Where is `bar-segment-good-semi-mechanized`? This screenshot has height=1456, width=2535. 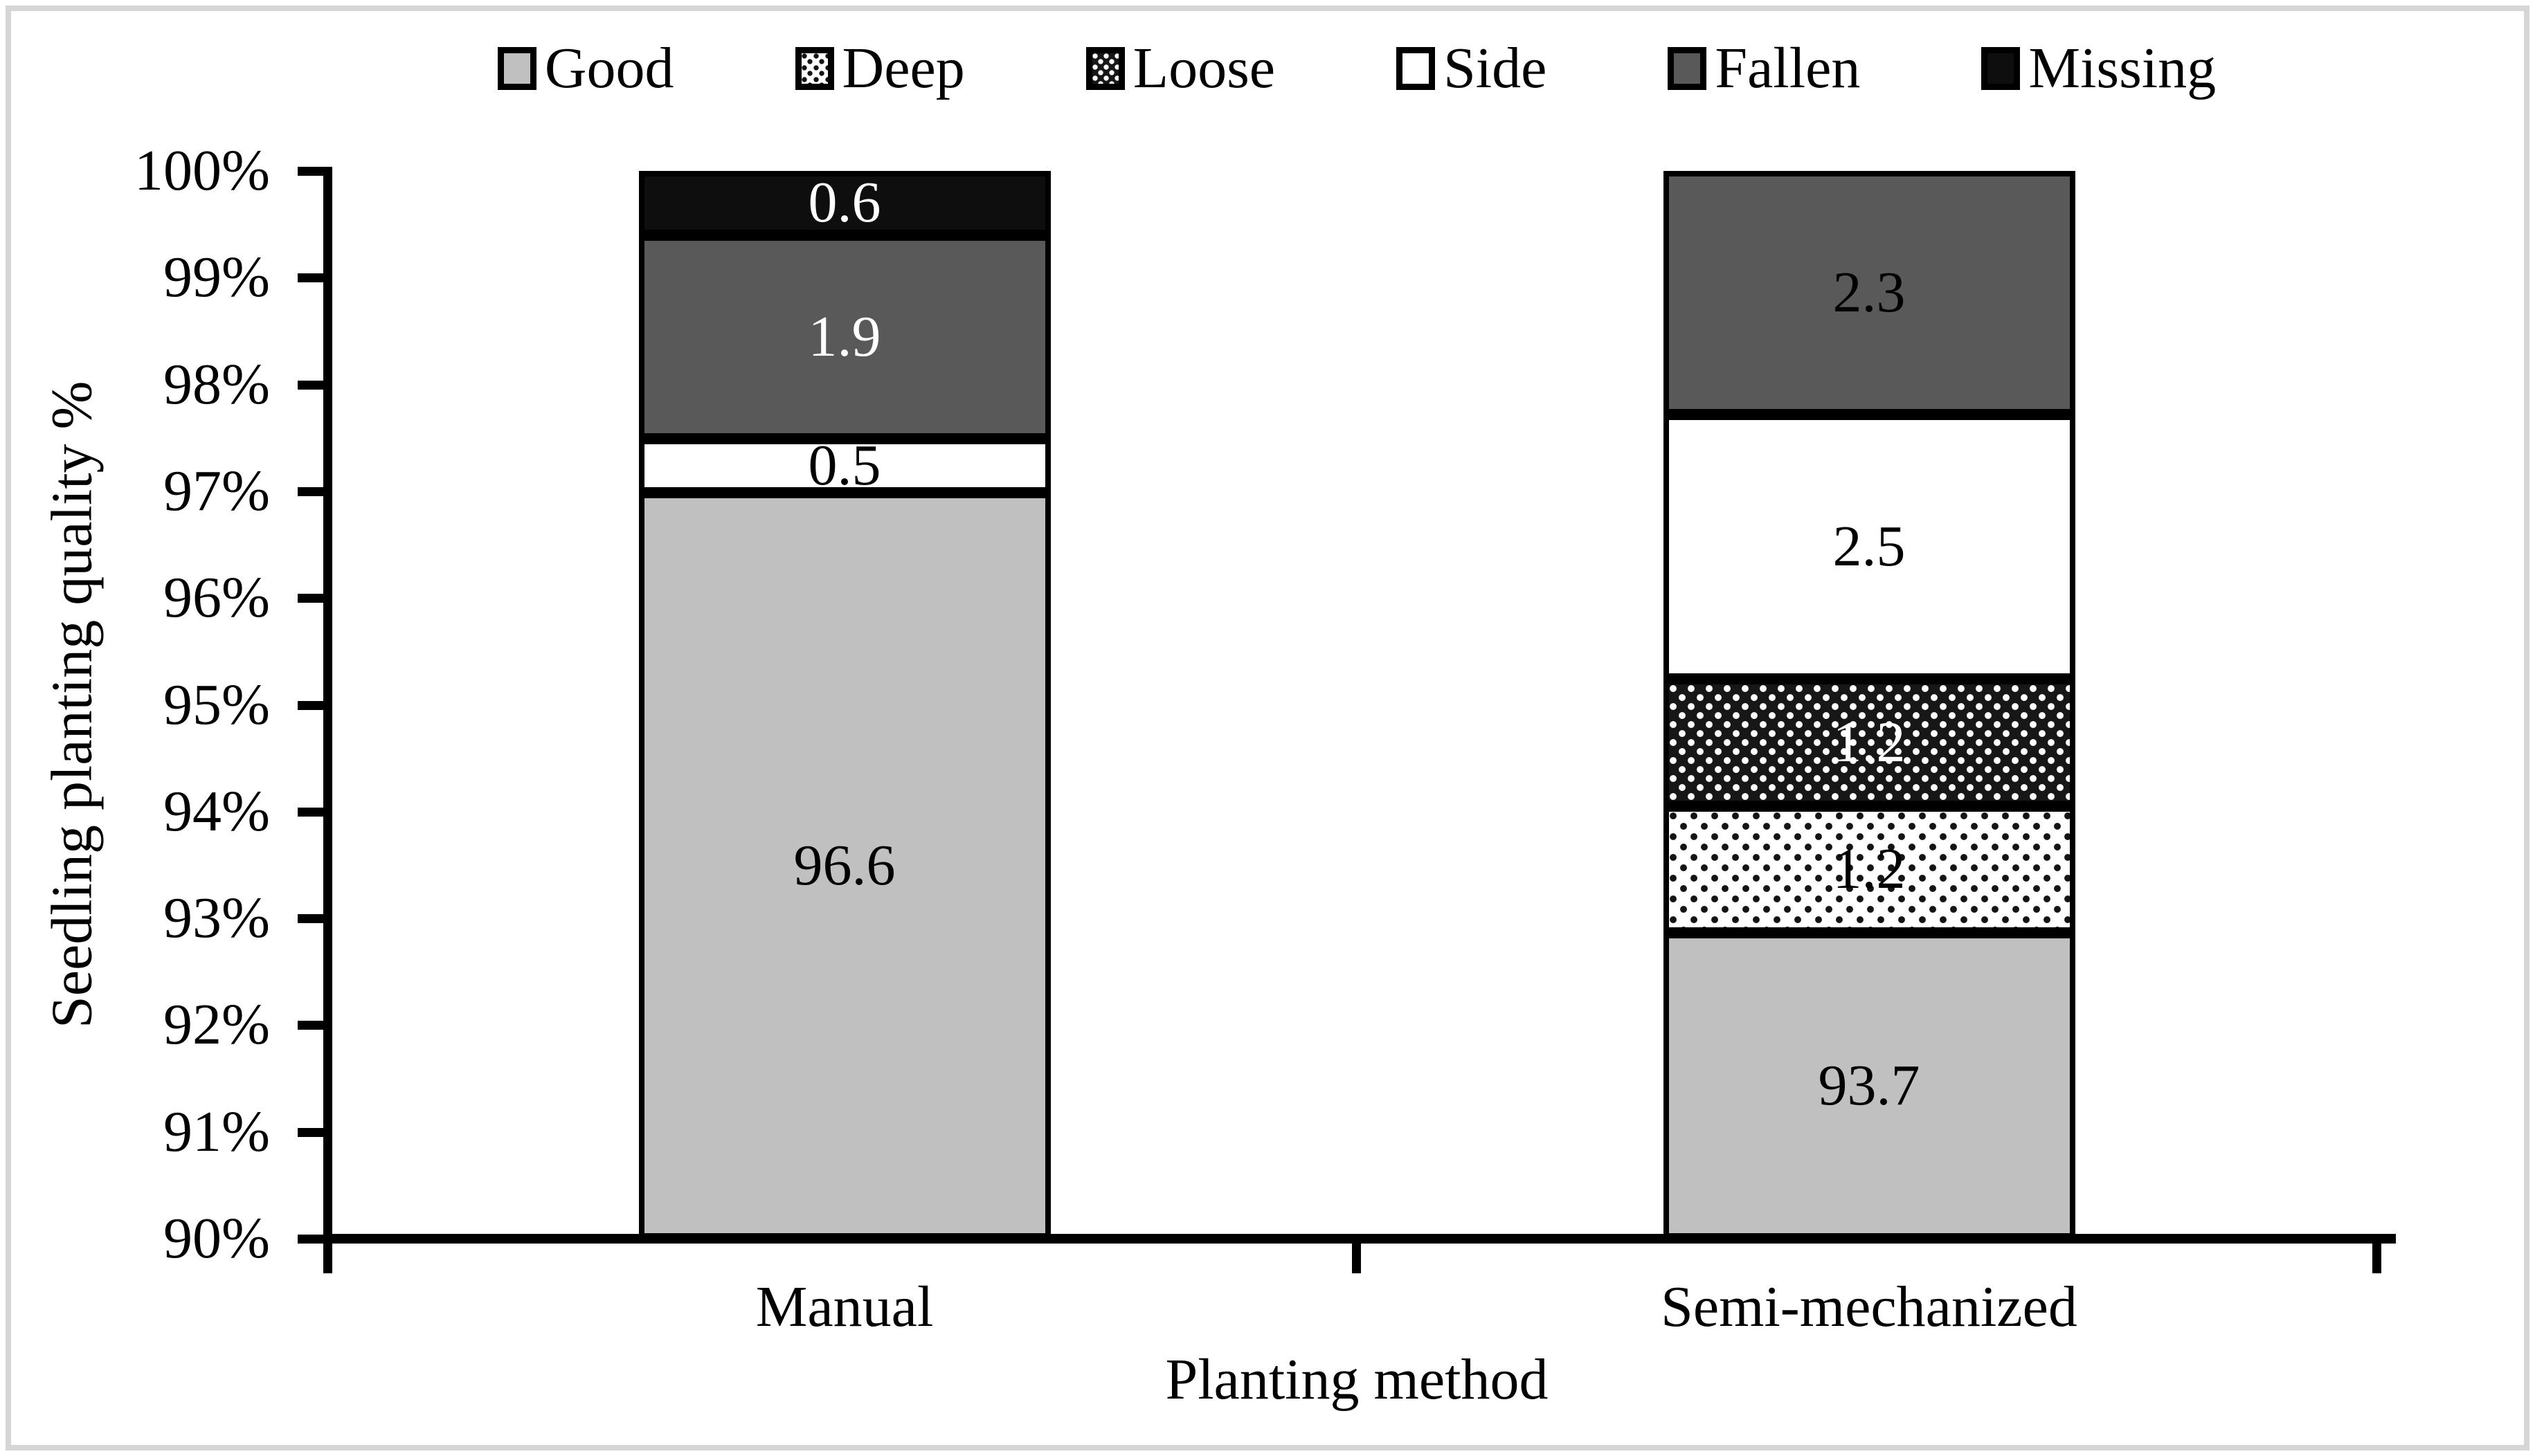
bar-segment-good-semi-mechanized is located at coordinates (1869, 1086).